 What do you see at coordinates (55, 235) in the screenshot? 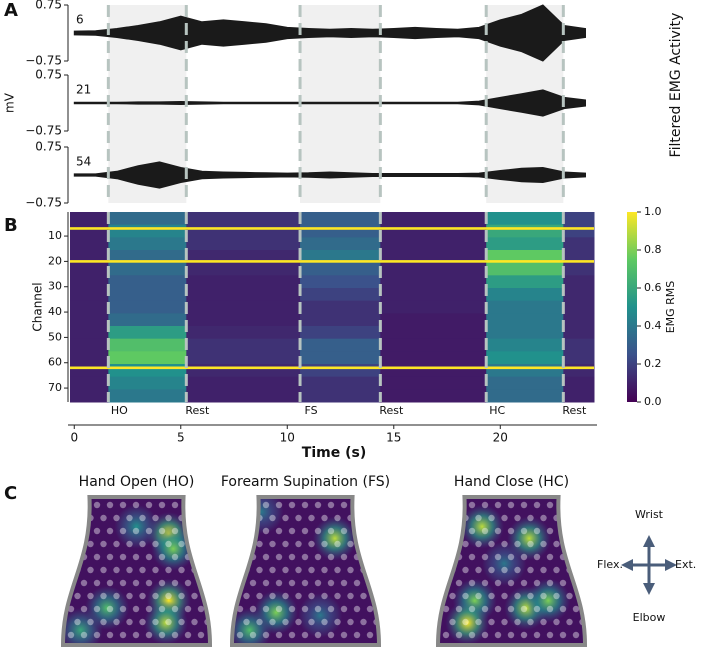
I see `y-tick-label: 10` at bounding box center [55, 235].